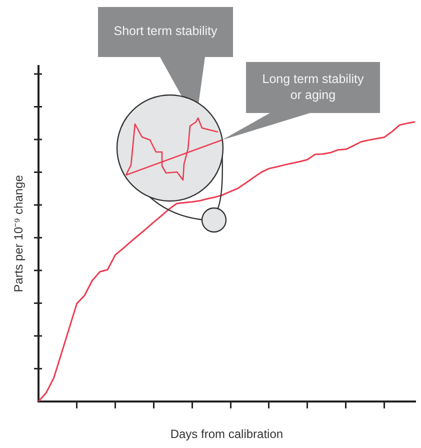 The image size is (421, 448). I want to click on text: Short term stability, so click(165, 32).